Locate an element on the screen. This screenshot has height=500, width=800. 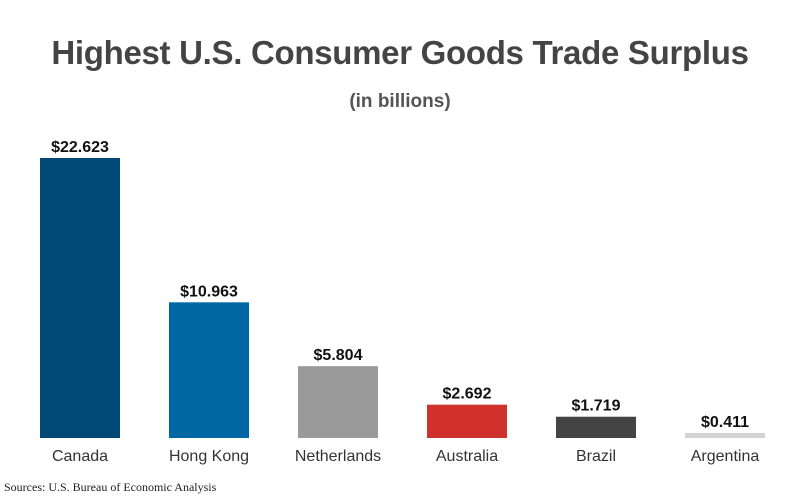
bar-australia is located at coordinates (467, 421).